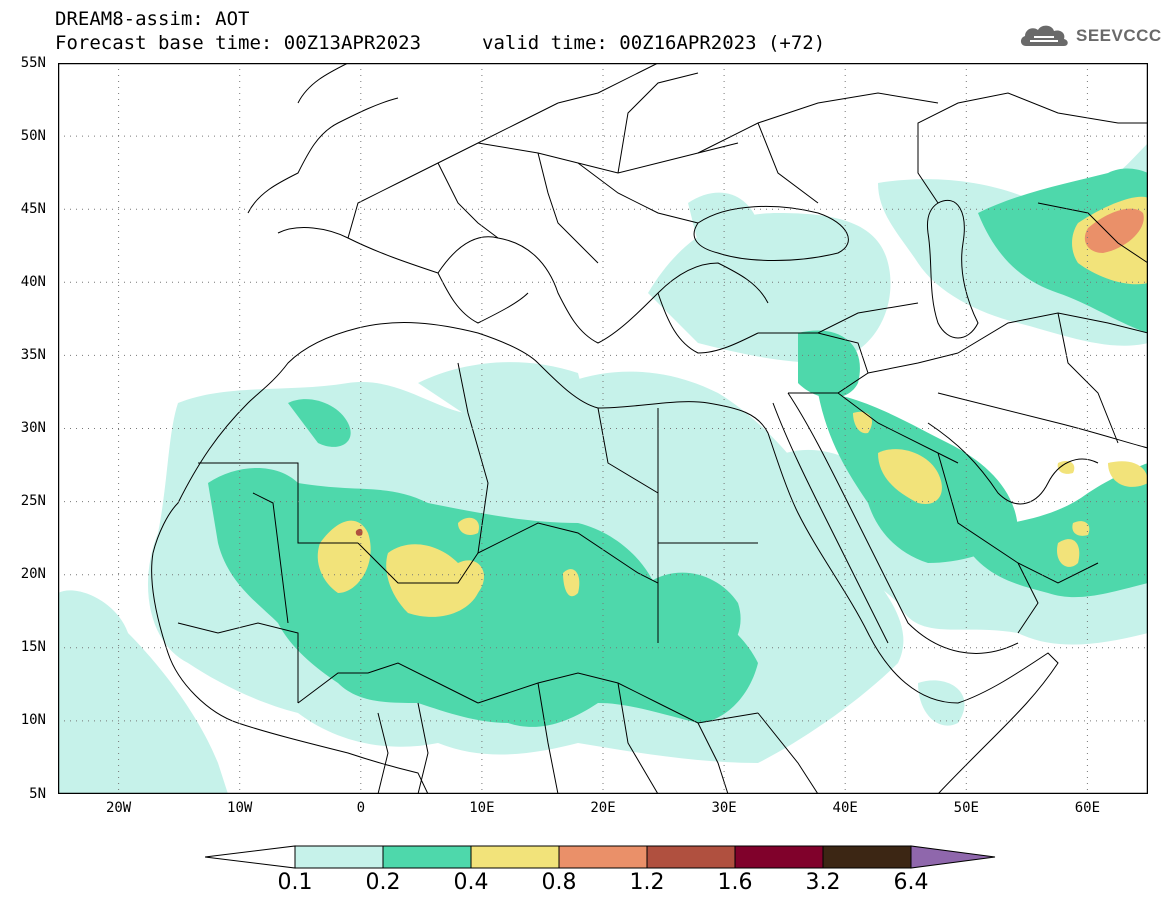 This screenshot has height=905, width=1165. I want to click on colorbar-label: 0.4, so click(471, 882).